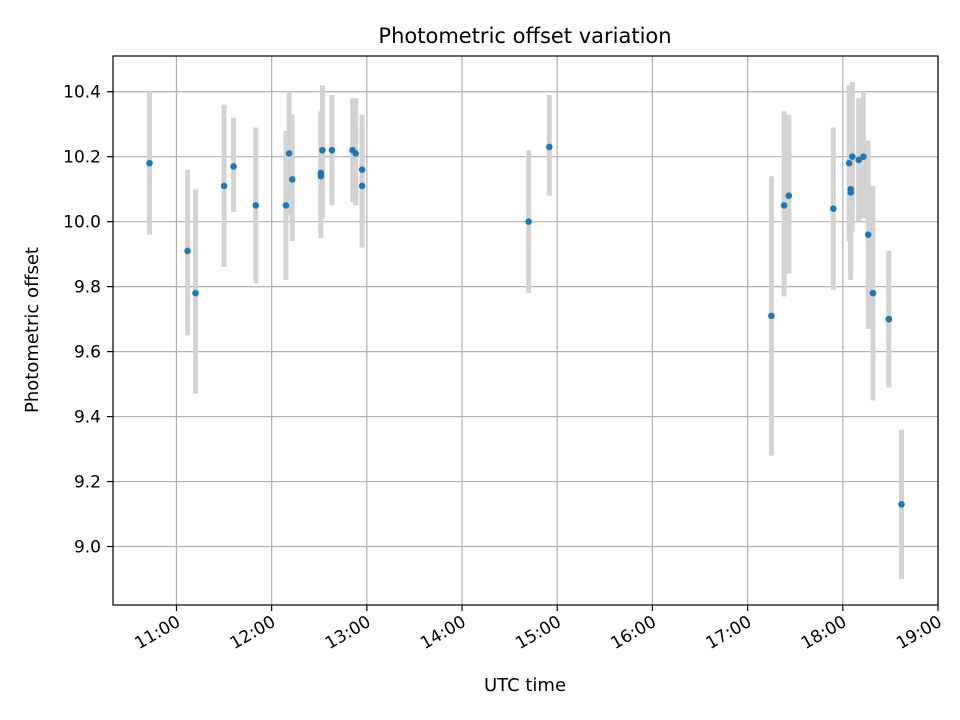 The image size is (960, 720). What do you see at coordinates (82, 223) in the screenshot?
I see `y-tick-label: 10.0` at bounding box center [82, 223].